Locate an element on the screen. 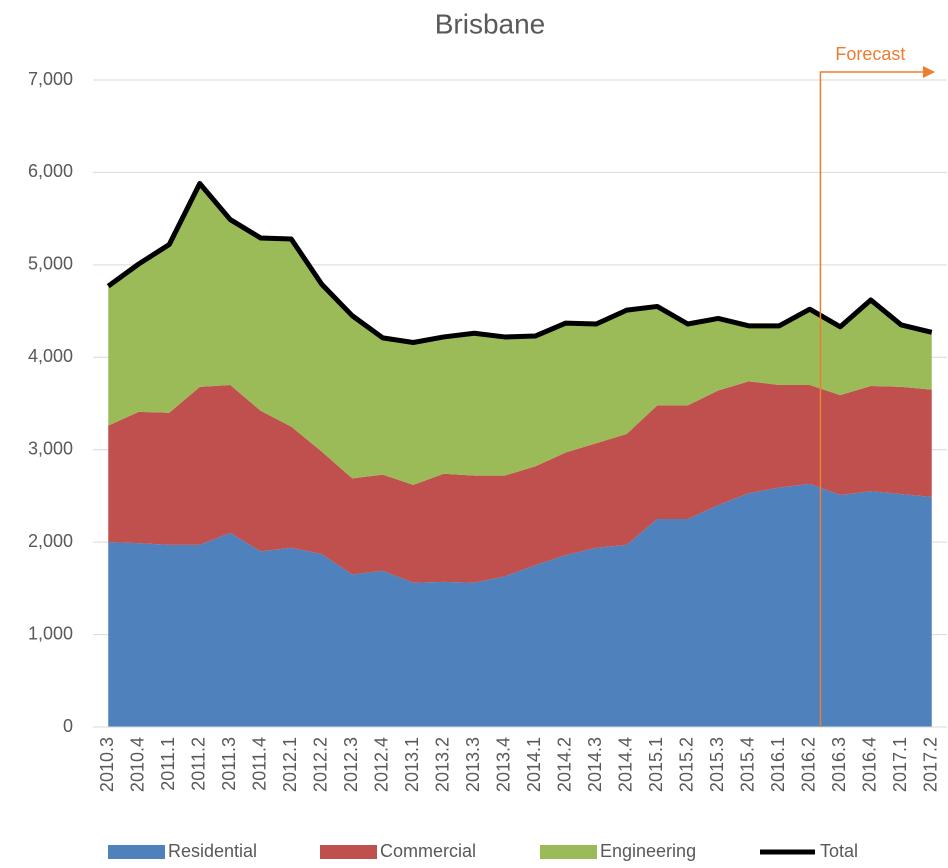 The width and height of the screenshot is (948, 868). y-tick-label: 4,000 is located at coordinates (50, 356).